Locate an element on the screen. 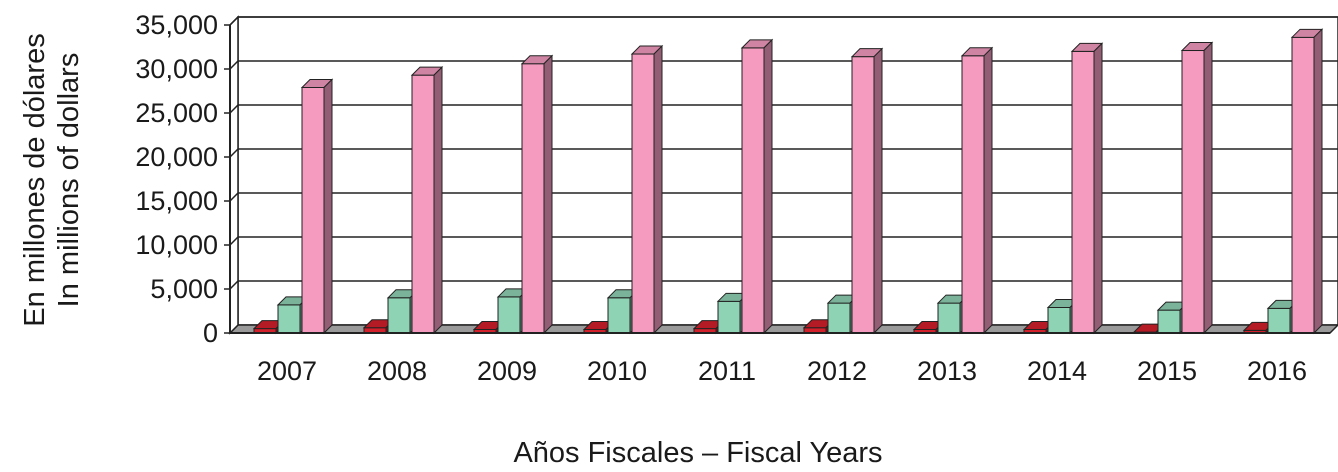 Image resolution: width=1338 pixels, height=472 pixels. y-tick-label: 5,000 is located at coordinates (184, 289).